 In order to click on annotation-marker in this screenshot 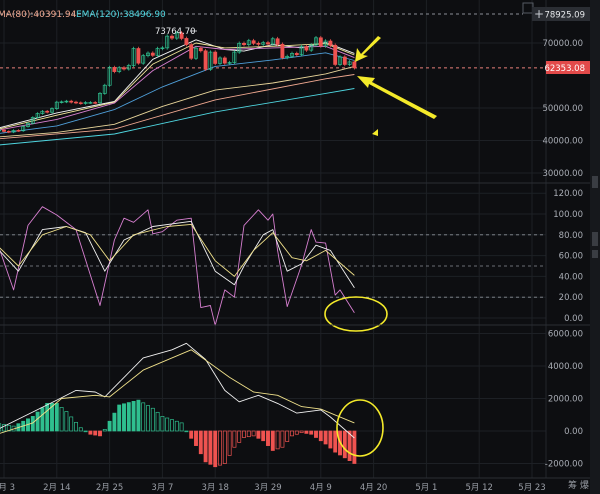, I will do `click(375, 132)`.